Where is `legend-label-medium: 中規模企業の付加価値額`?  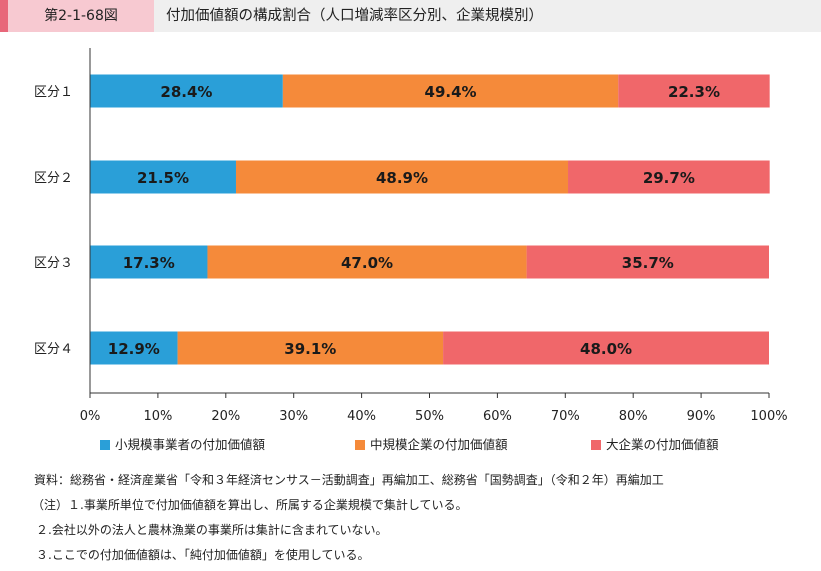 legend-label-medium: 中規模企業の付加価値額 is located at coordinates (439, 444).